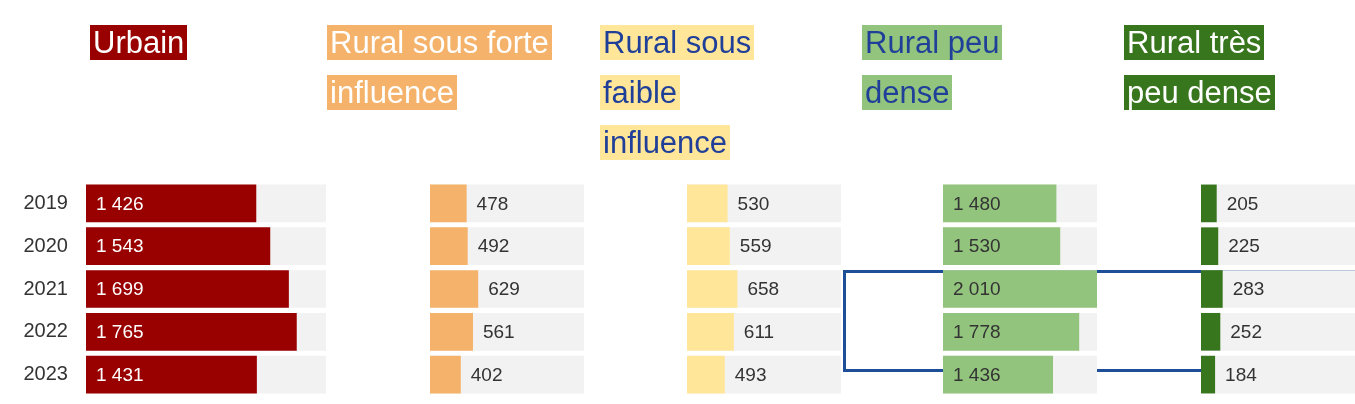  What do you see at coordinates (45, 373) in the screenshot?
I see `y-tick-label: 2023` at bounding box center [45, 373].